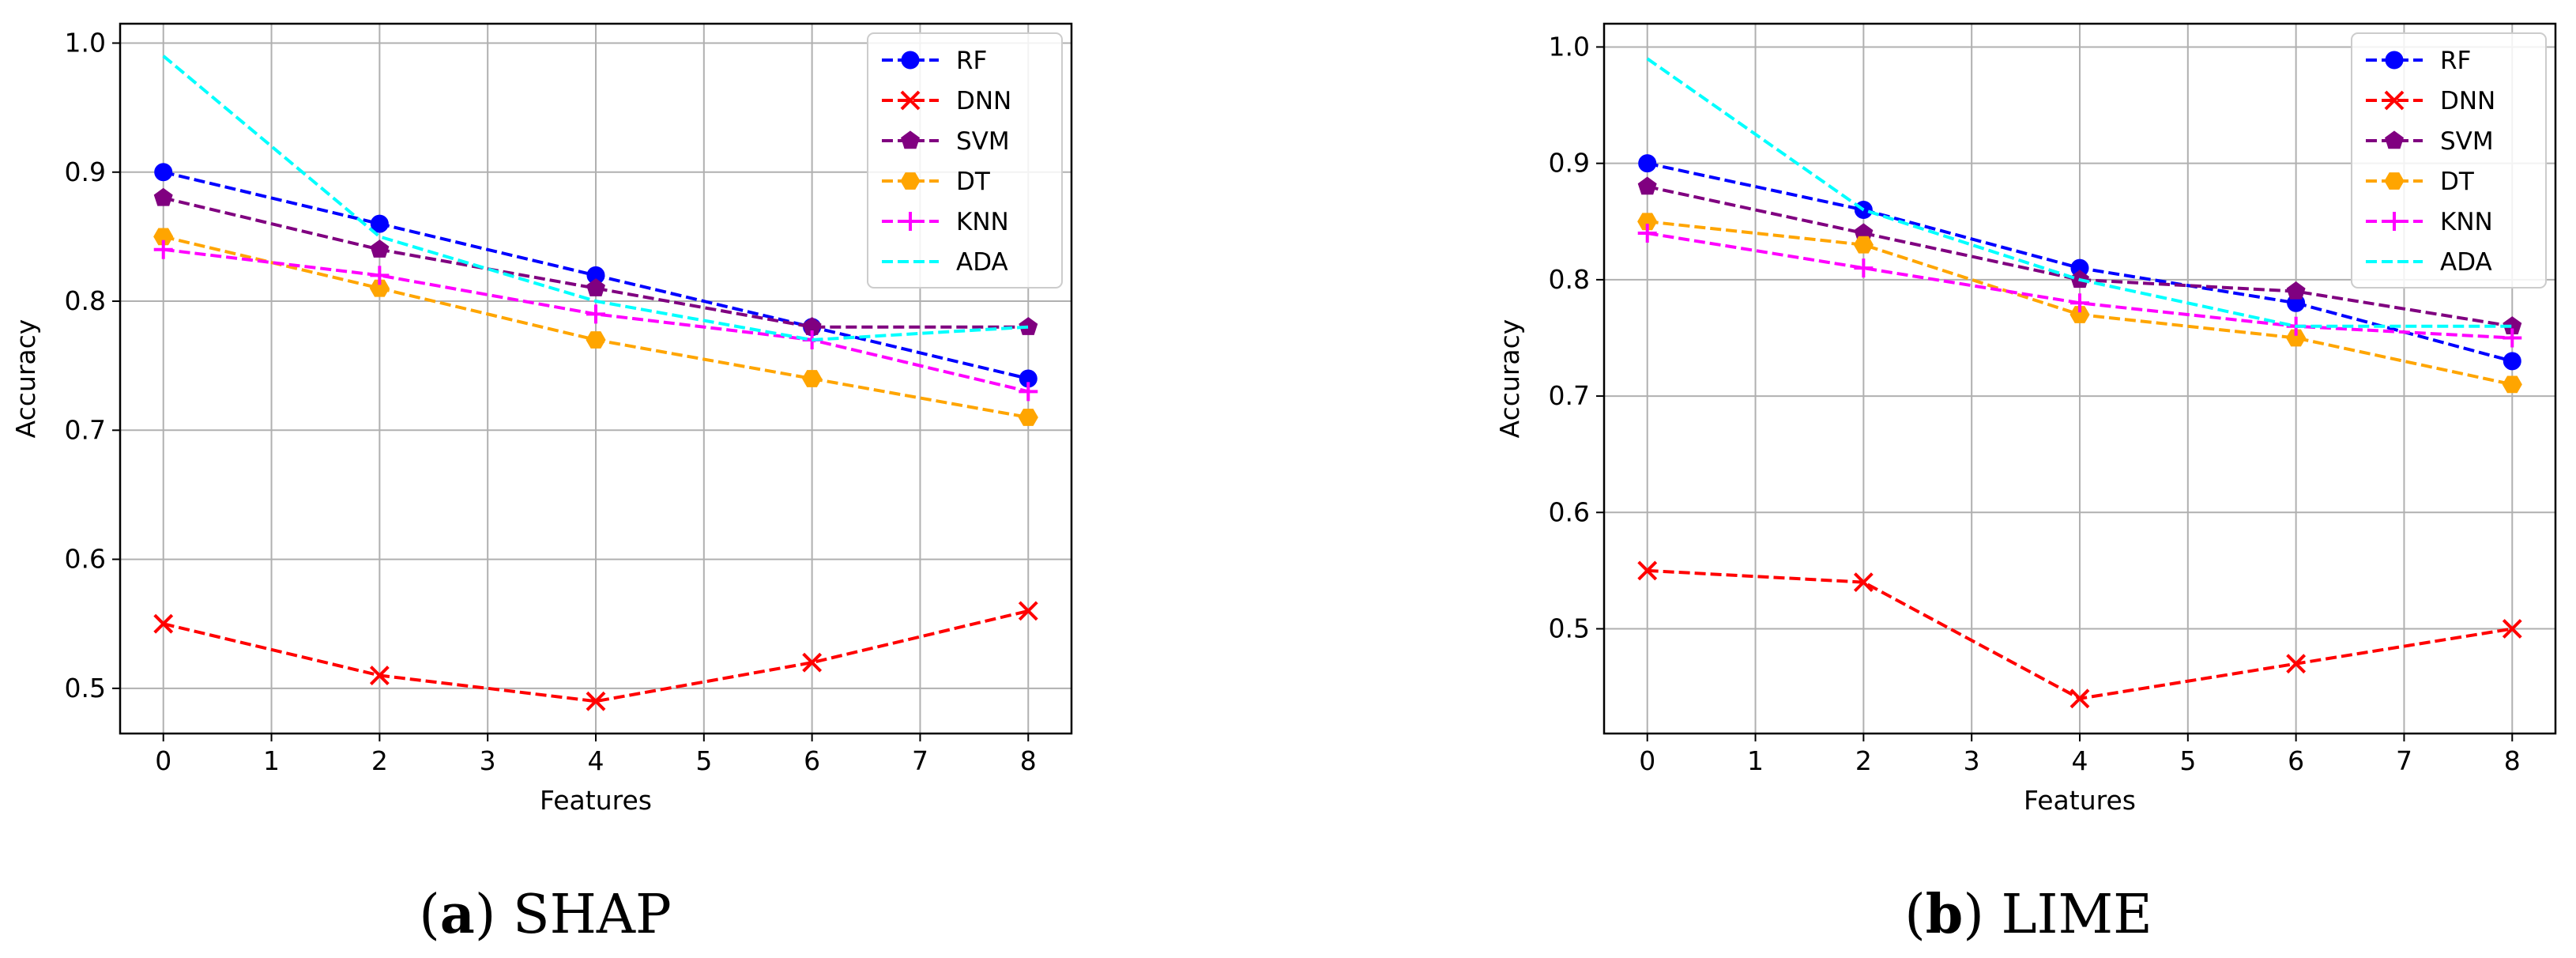  What do you see at coordinates (429, 915) in the screenshot?
I see `caption-paren-open: (` at bounding box center [429, 915].